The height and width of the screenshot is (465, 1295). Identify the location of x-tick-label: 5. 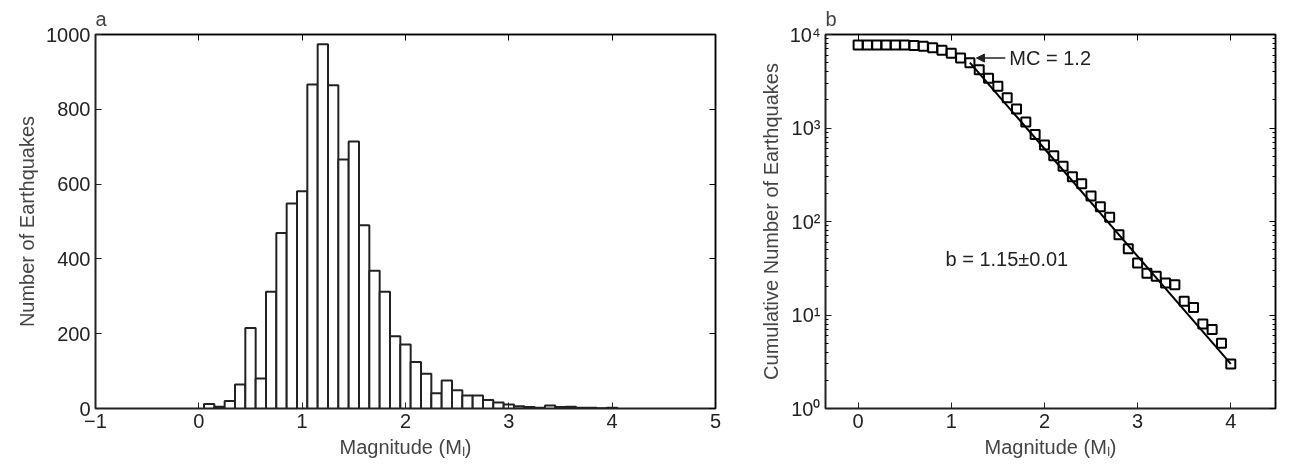
(715, 420).